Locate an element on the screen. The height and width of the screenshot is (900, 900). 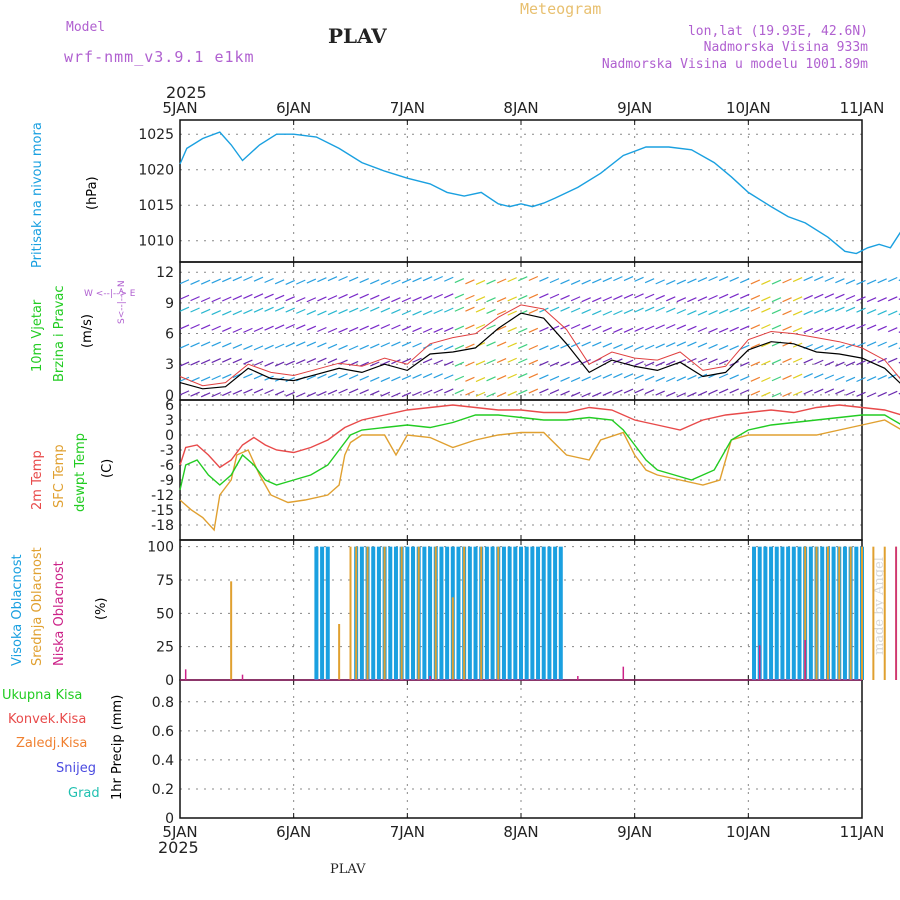
y-tick-label-4-1: 0.2 is located at coordinates (163, 790).